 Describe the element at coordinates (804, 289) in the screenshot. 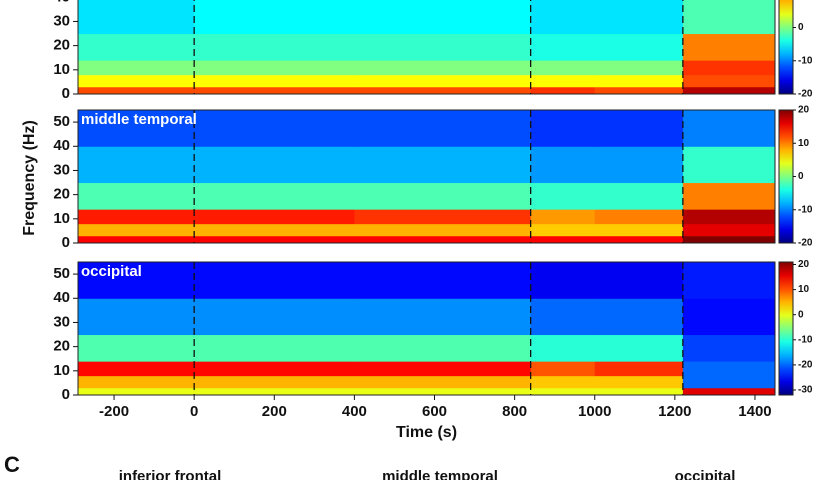

I see `colorbar-tick-label: 10` at that location.